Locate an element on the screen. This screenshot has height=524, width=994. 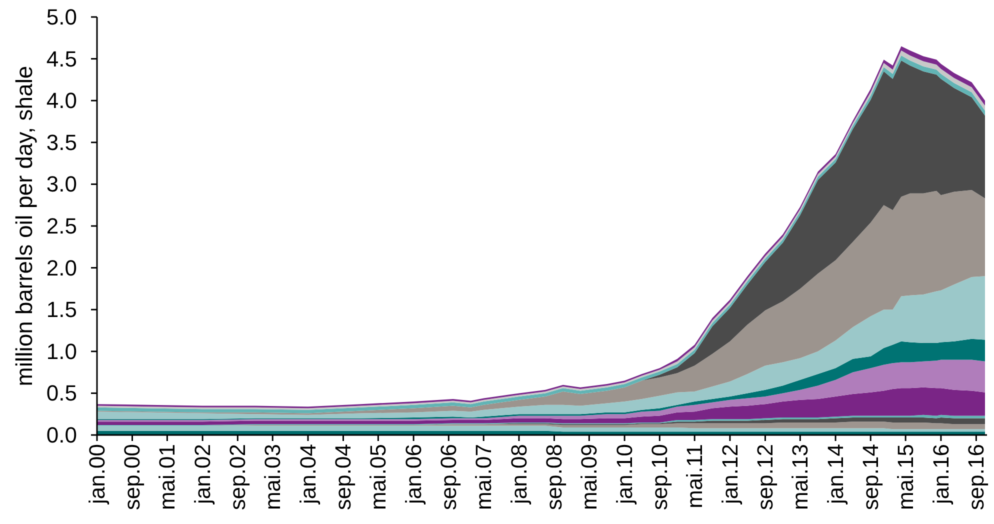
x-tick-label: sep.02 is located at coordinates (237, 477).